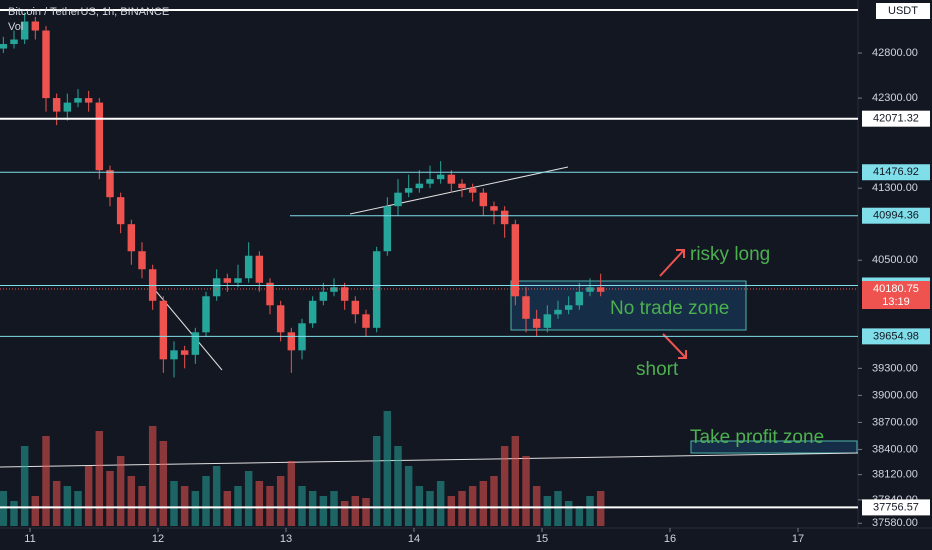 This screenshot has width=932, height=550. I want to click on x-tick-label: 13, so click(286, 539).